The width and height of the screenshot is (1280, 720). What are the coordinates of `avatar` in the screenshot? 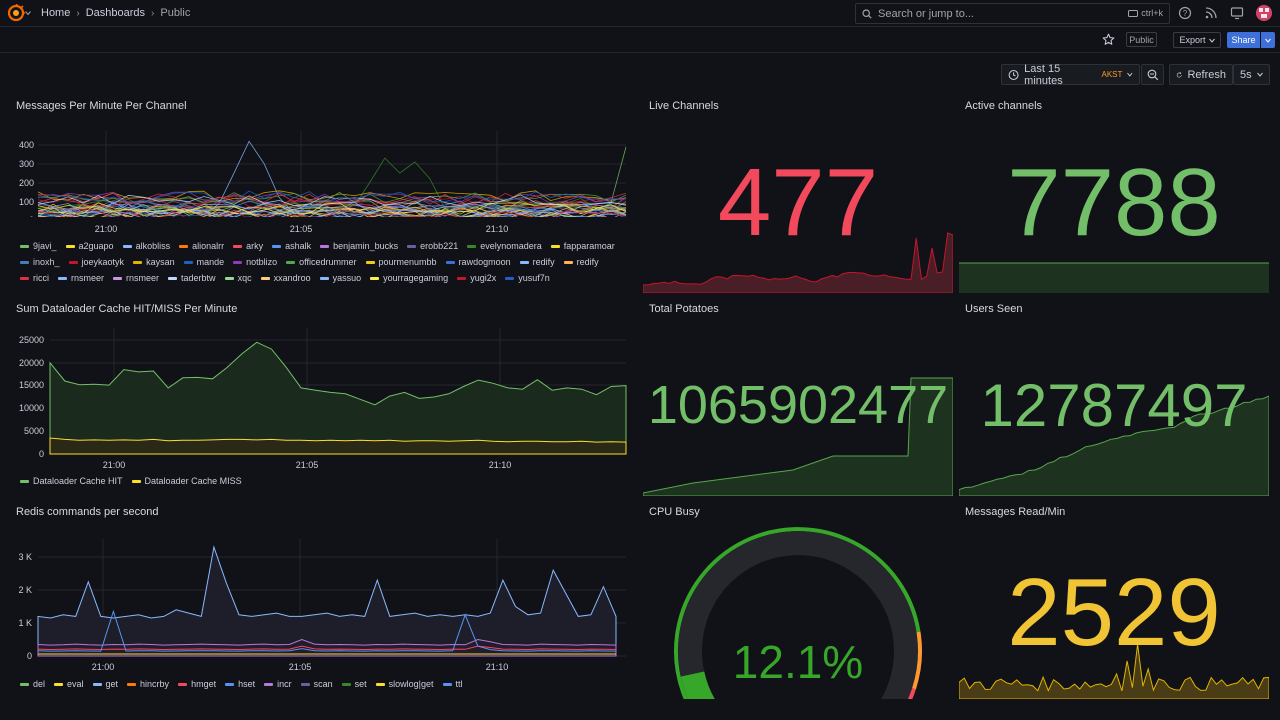 It's located at (1264, 13).